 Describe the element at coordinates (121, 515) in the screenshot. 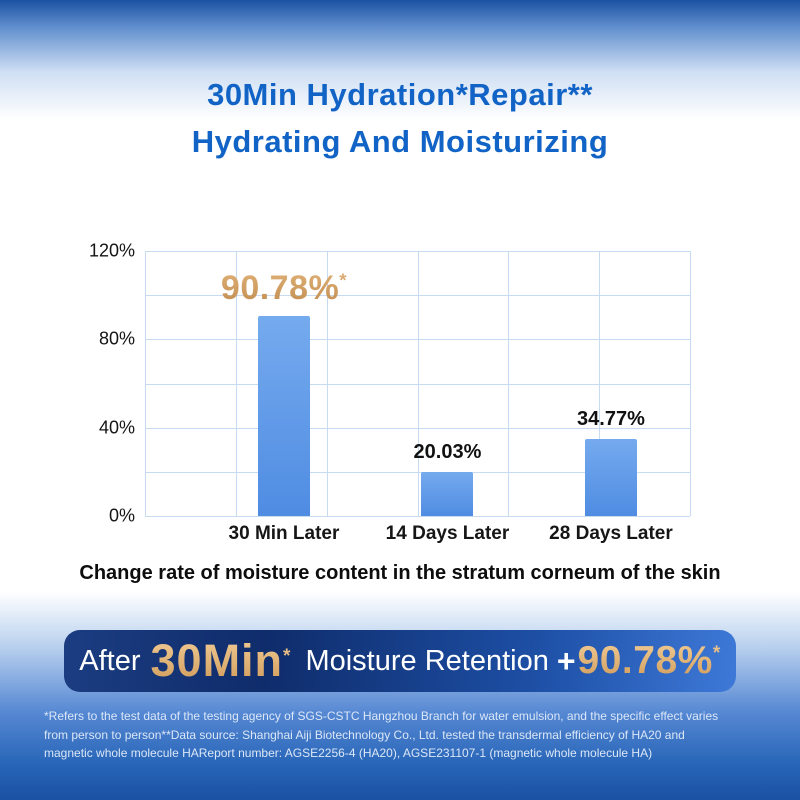

I see `y-axis-tick-label: 0%` at that location.